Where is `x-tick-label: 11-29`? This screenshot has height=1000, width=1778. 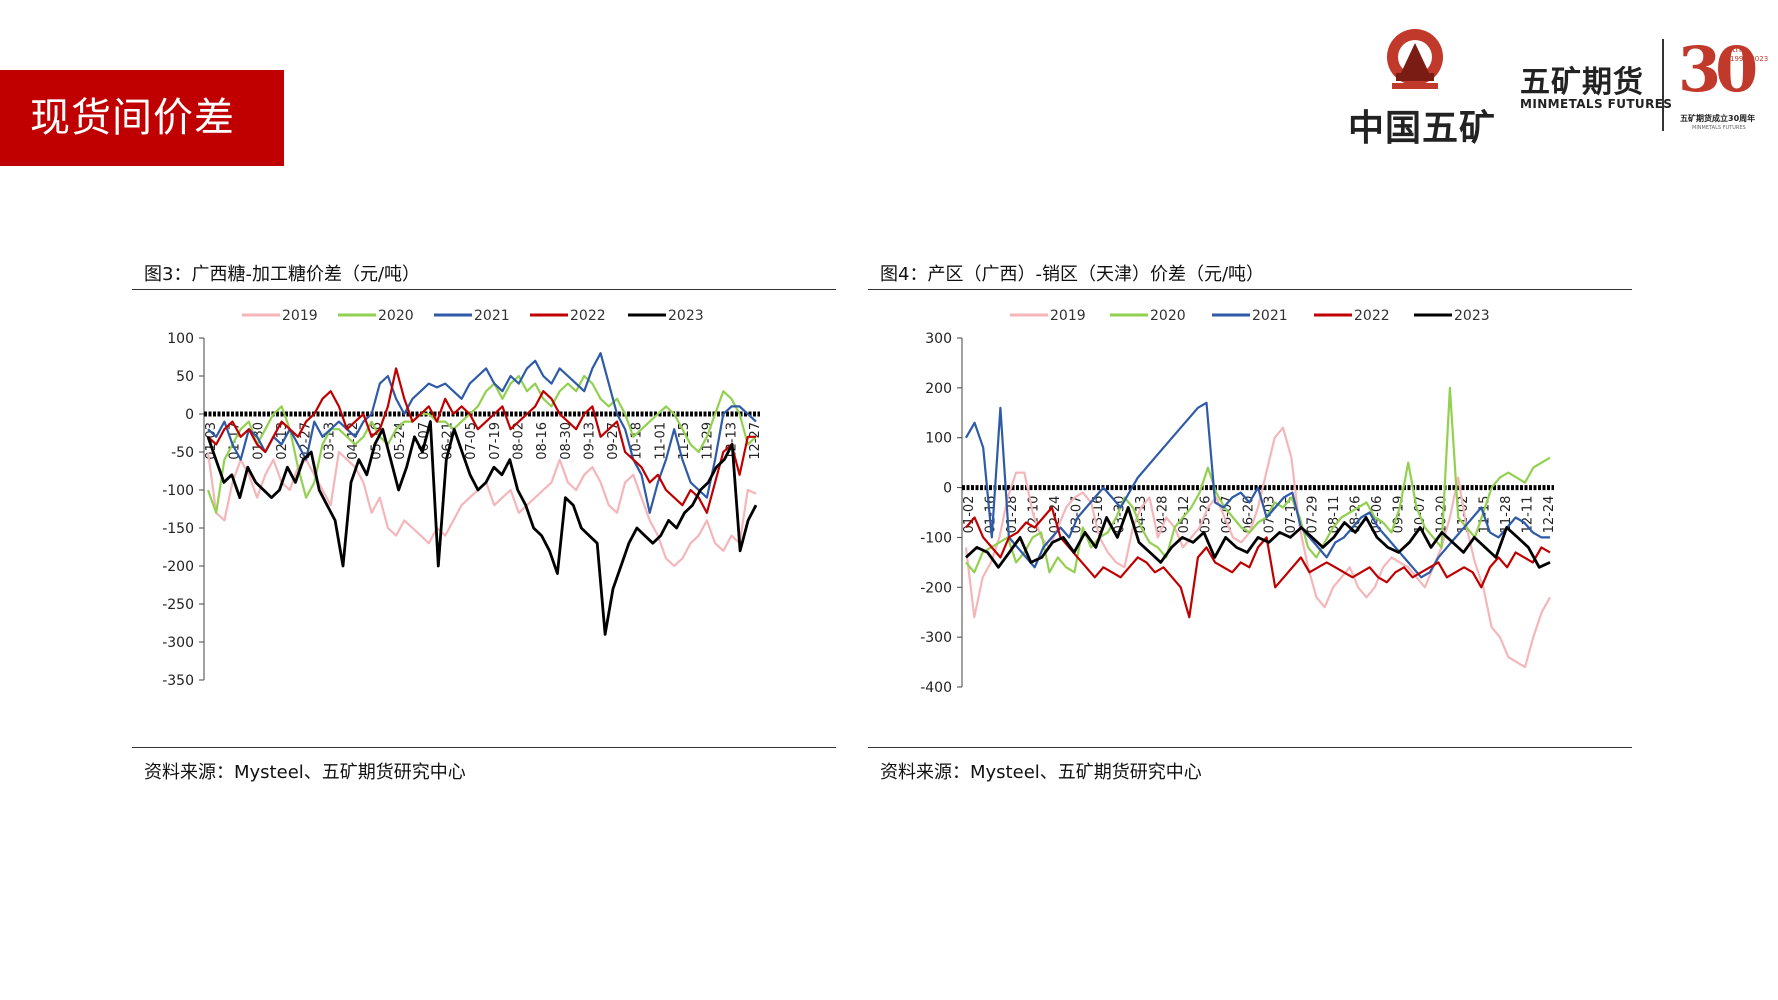
x-tick-label: 11-29 is located at coordinates (708, 441).